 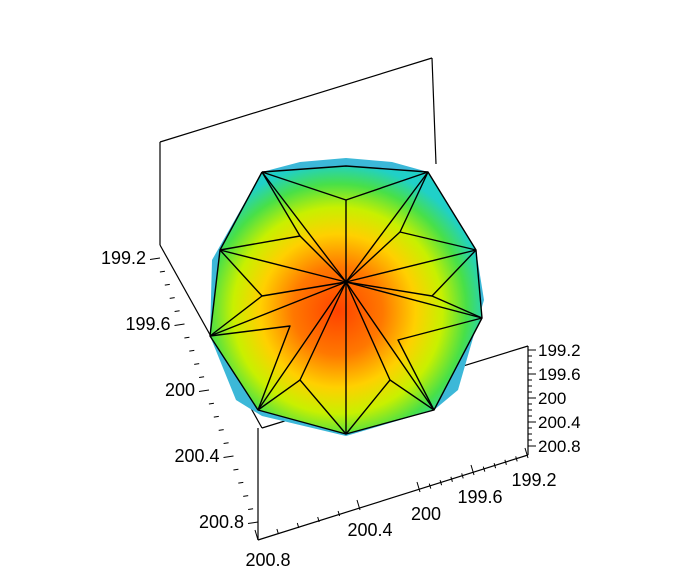 I want to click on bottom-right-axis-tick-label: 199.2, so click(x=533, y=480).